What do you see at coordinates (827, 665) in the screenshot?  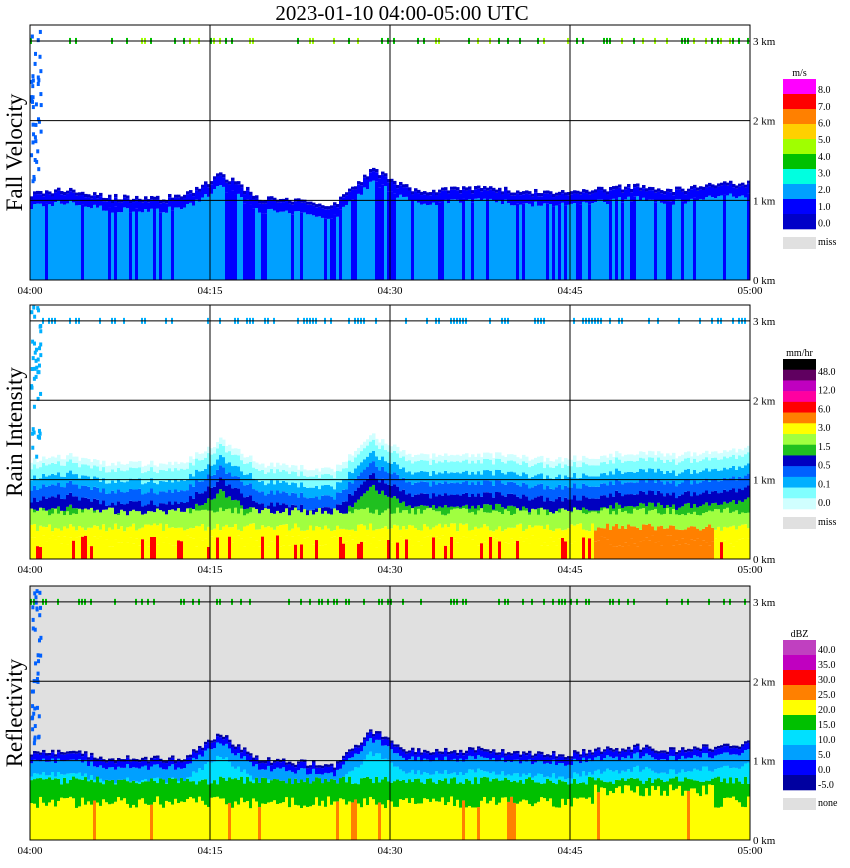 I see `legend-level: 35.0` at bounding box center [827, 665].